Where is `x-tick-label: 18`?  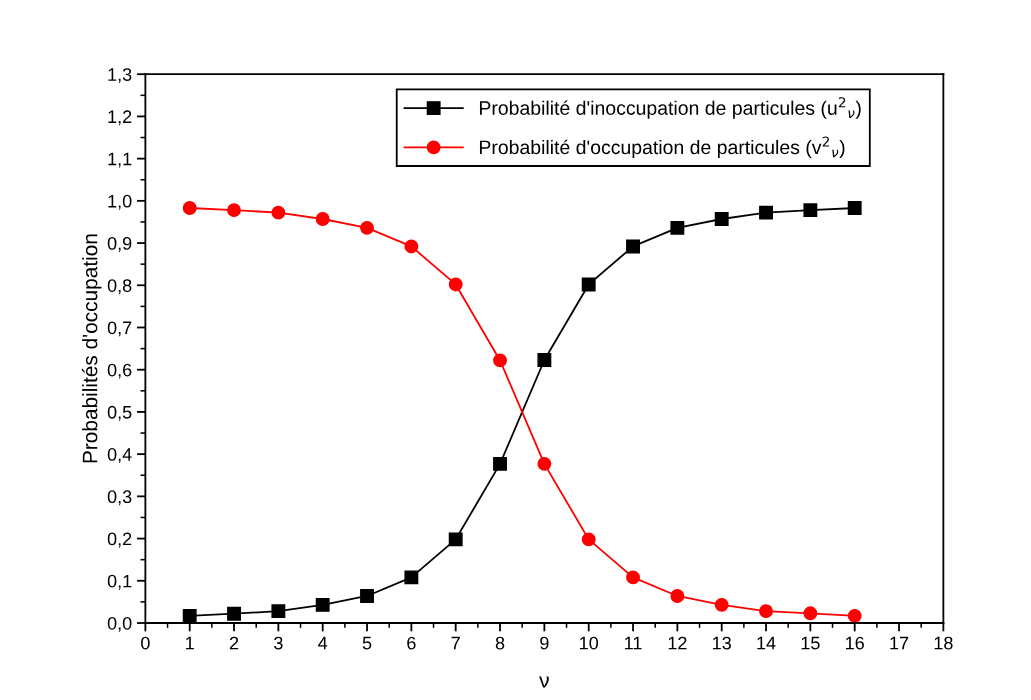 x-tick-label: 18 is located at coordinates (943, 643).